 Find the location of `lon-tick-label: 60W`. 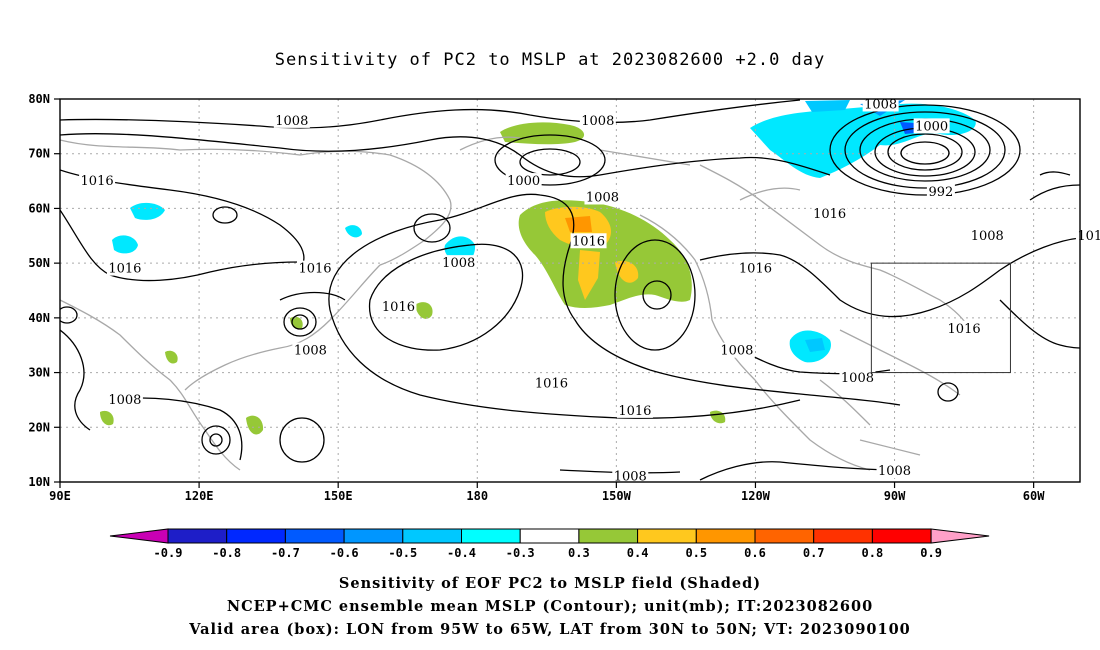

lon-tick-label: 60W is located at coordinates (1034, 496).